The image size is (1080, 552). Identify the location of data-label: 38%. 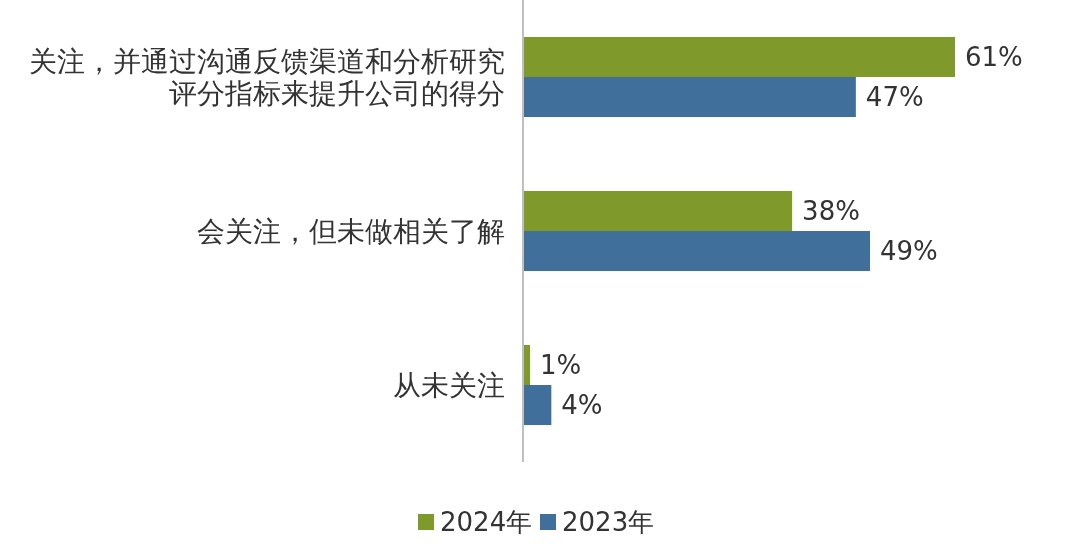
(831, 210).